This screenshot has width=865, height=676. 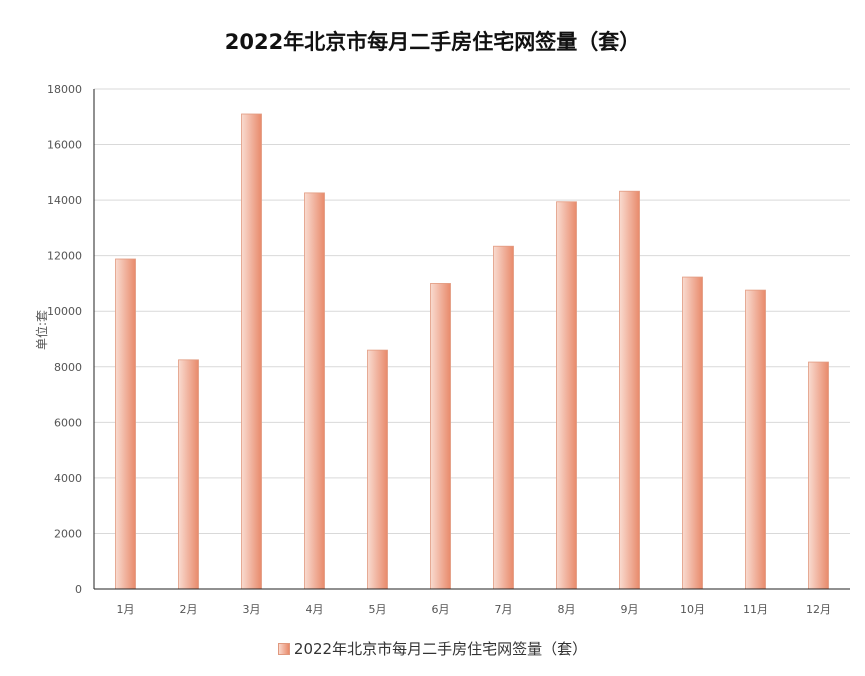 What do you see at coordinates (567, 609) in the screenshot?
I see `x-tick-label: 8月` at bounding box center [567, 609].